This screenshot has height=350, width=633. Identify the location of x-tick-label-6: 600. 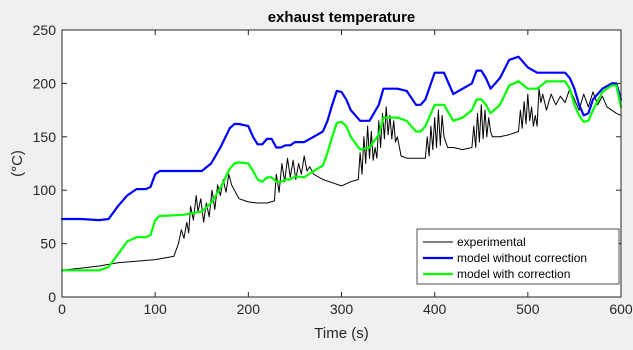
(621, 309).